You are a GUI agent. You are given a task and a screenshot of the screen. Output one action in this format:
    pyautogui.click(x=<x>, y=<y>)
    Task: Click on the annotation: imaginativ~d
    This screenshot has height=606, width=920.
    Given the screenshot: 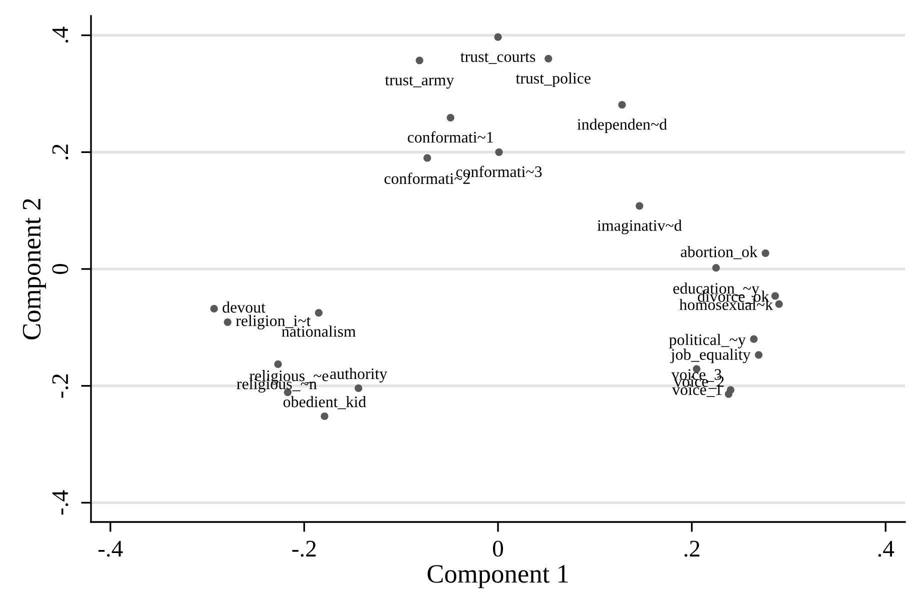 What is the action you would take?
    pyautogui.click(x=639, y=227)
    